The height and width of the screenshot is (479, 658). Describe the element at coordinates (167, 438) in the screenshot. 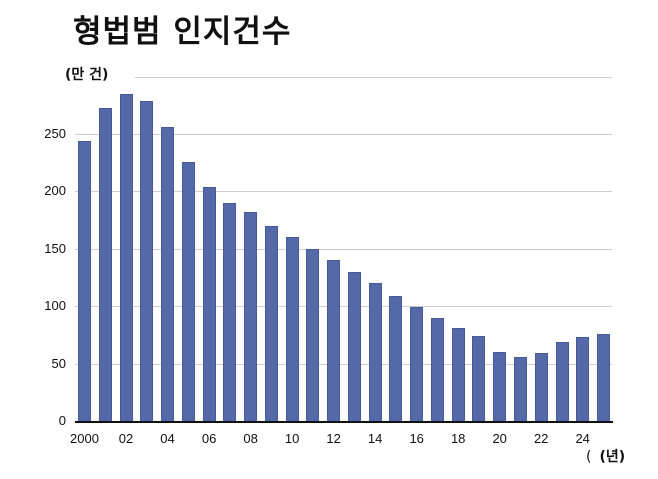

I see `x-tick-label: 04` at that location.